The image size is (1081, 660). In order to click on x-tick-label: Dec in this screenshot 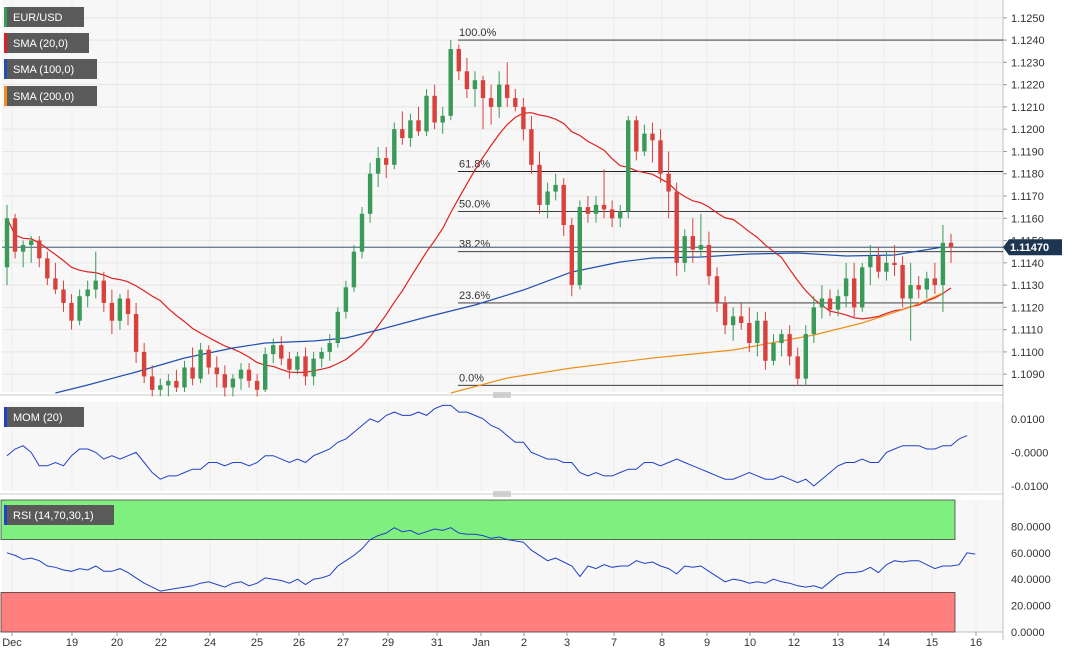, I will do `click(12, 643)`.